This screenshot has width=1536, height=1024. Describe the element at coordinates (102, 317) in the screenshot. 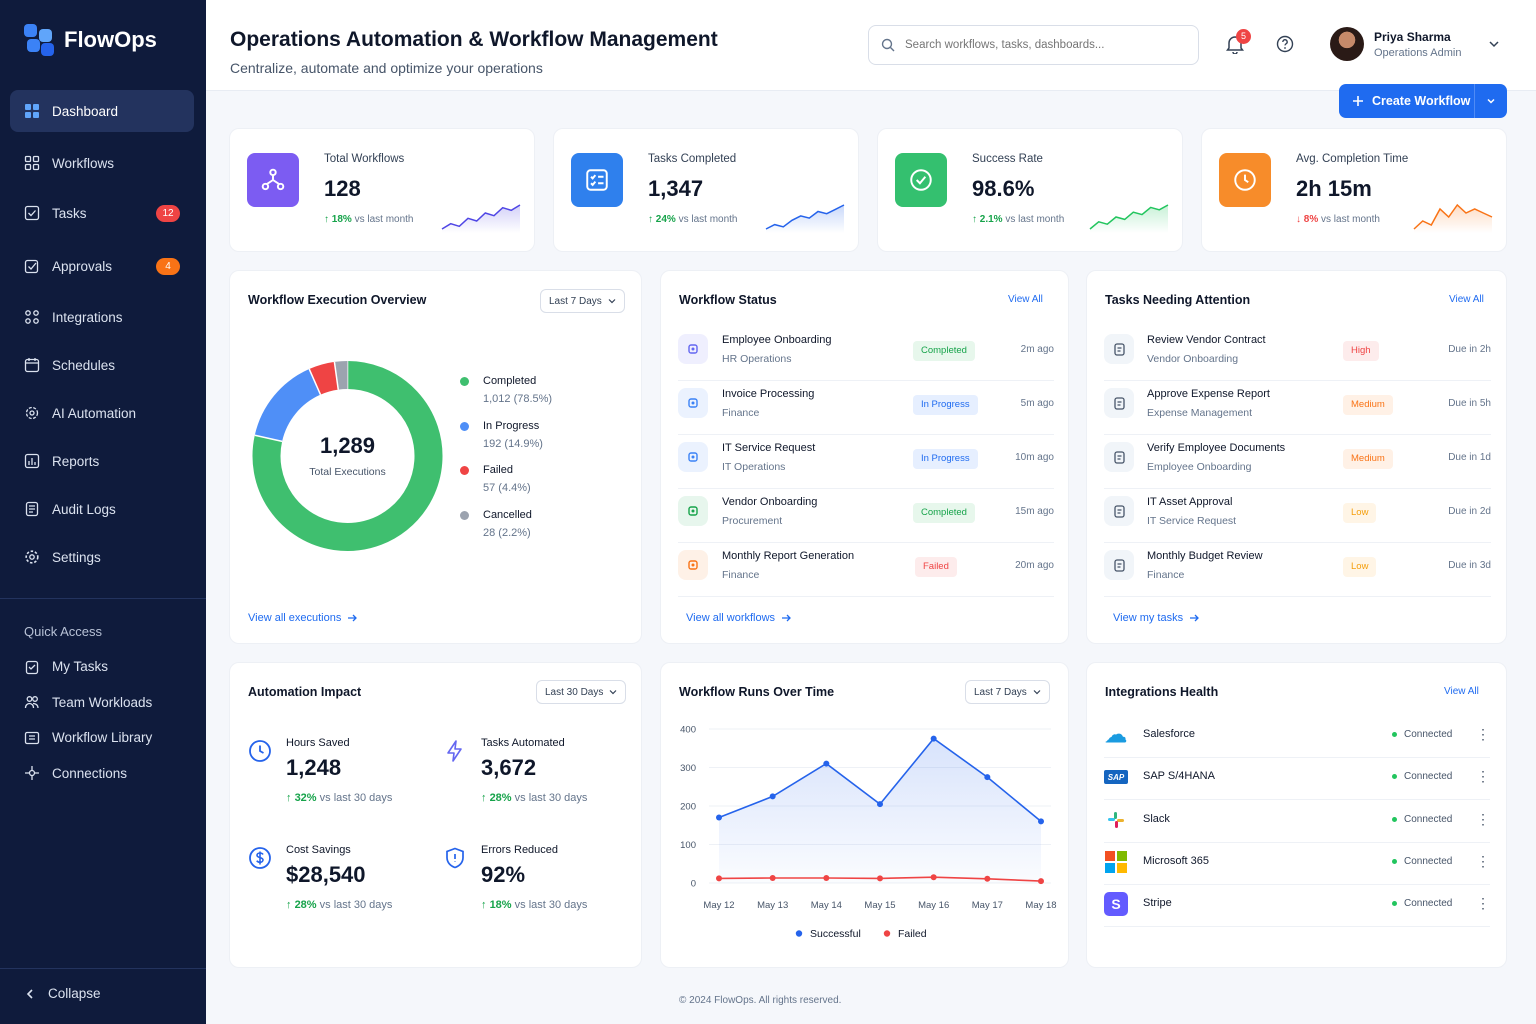

I see `sidebar-item-integrations: Integrations` at that location.